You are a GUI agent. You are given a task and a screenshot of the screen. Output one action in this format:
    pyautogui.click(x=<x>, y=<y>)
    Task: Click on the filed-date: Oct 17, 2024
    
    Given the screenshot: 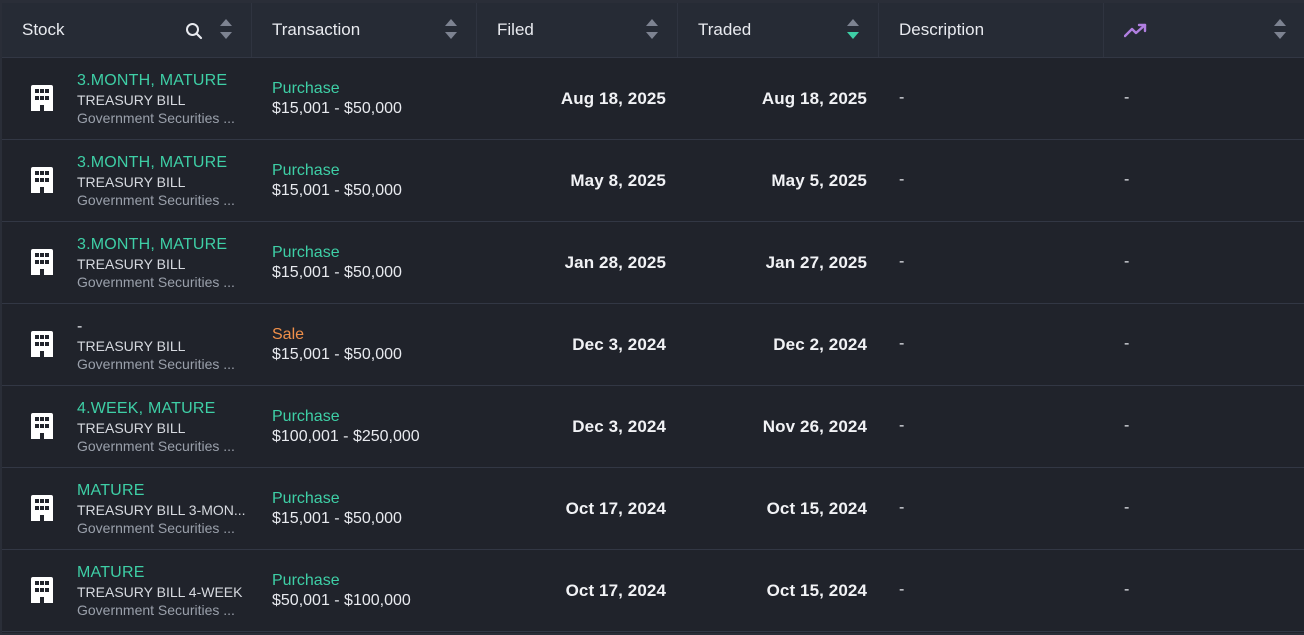 What is the action you would take?
    pyautogui.click(x=615, y=508)
    